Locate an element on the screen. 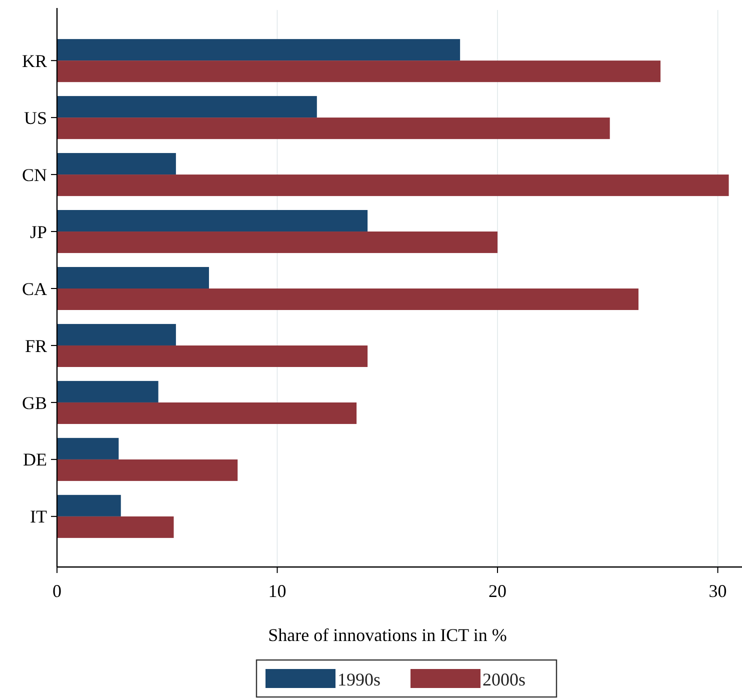  y-tick-label: KR is located at coordinates (34, 60).